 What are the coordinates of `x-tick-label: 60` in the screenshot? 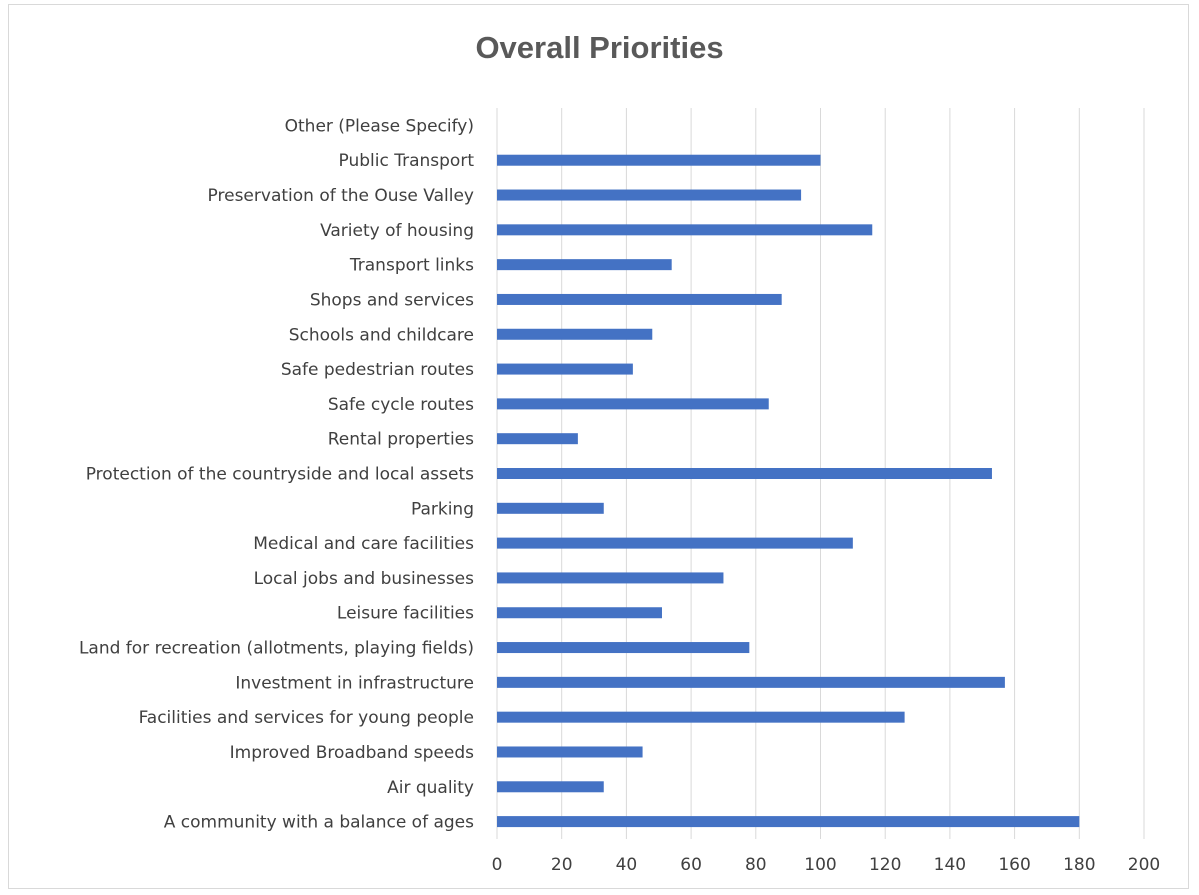 It's located at (691, 865).